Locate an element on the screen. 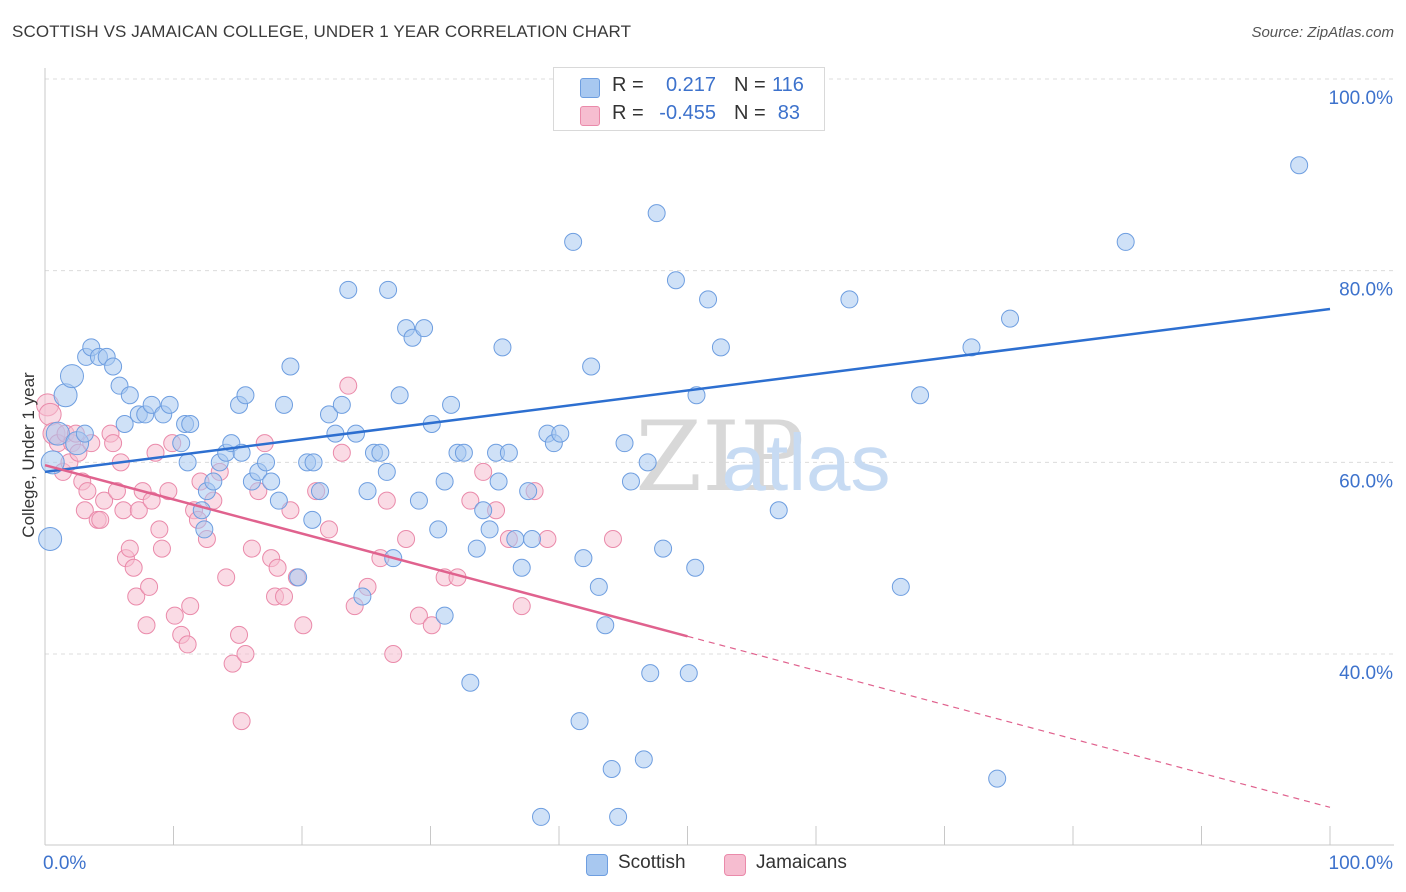 The width and height of the screenshot is (1406, 892). legend-swatch-scottish is located at coordinates (590, 88).